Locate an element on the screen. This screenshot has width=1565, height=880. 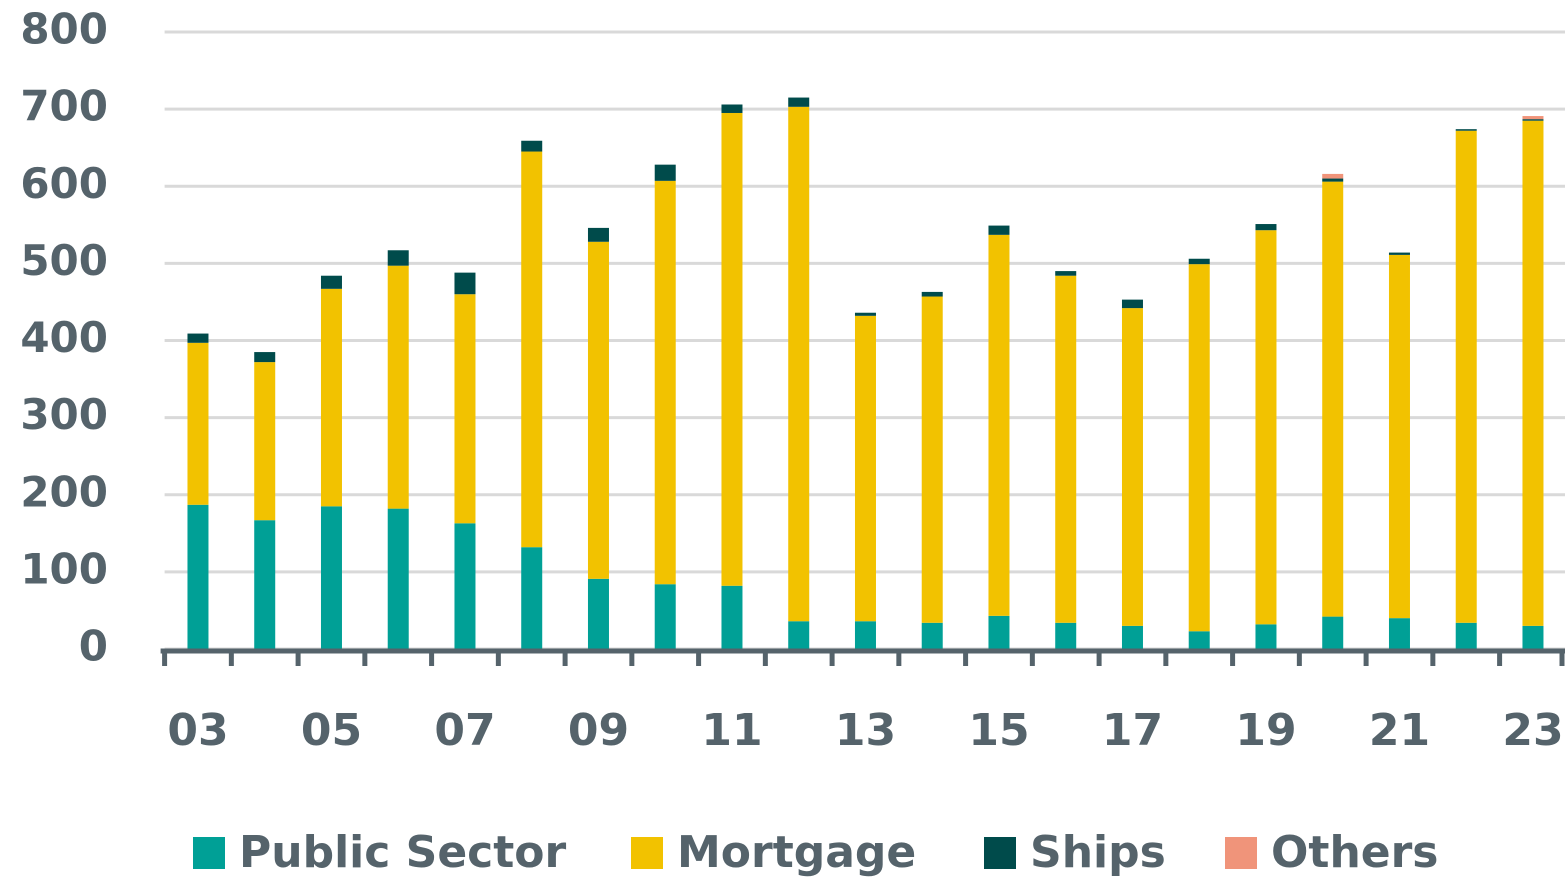
x-tick-label: 19 is located at coordinates (1265, 730).